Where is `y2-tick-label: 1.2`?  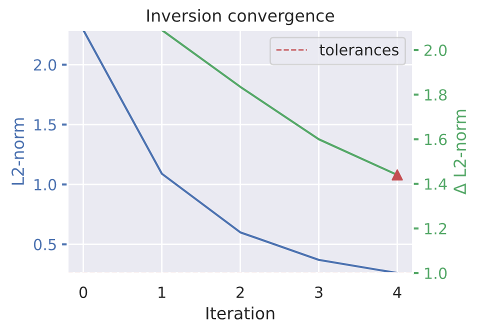
y2-tick-label: 1.2 is located at coordinates (435, 228).